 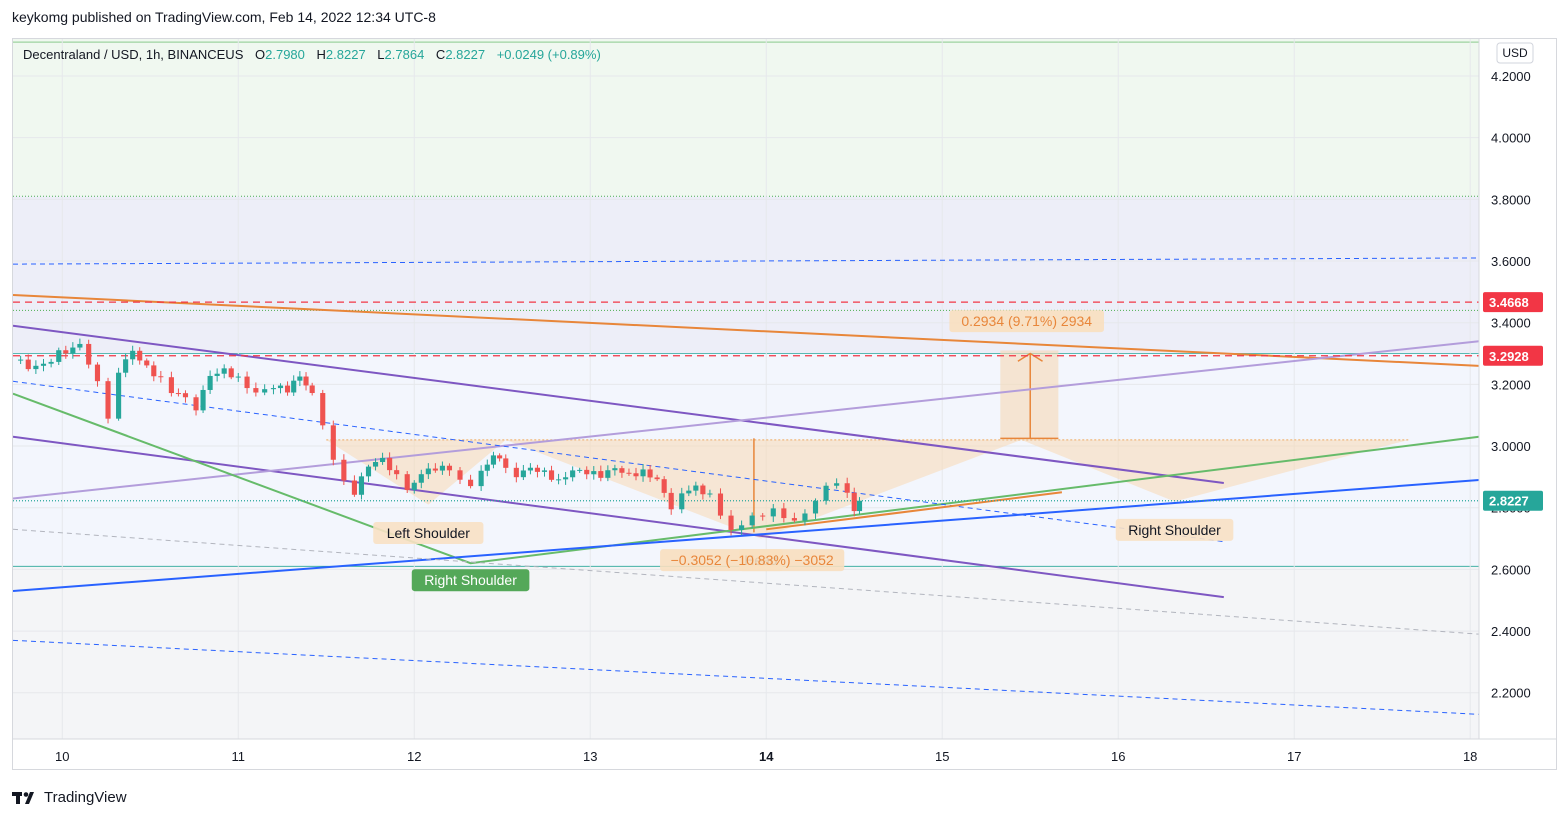 What do you see at coordinates (1513, 500) in the screenshot?
I see `price-label: 2.8227` at bounding box center [1513, 500].